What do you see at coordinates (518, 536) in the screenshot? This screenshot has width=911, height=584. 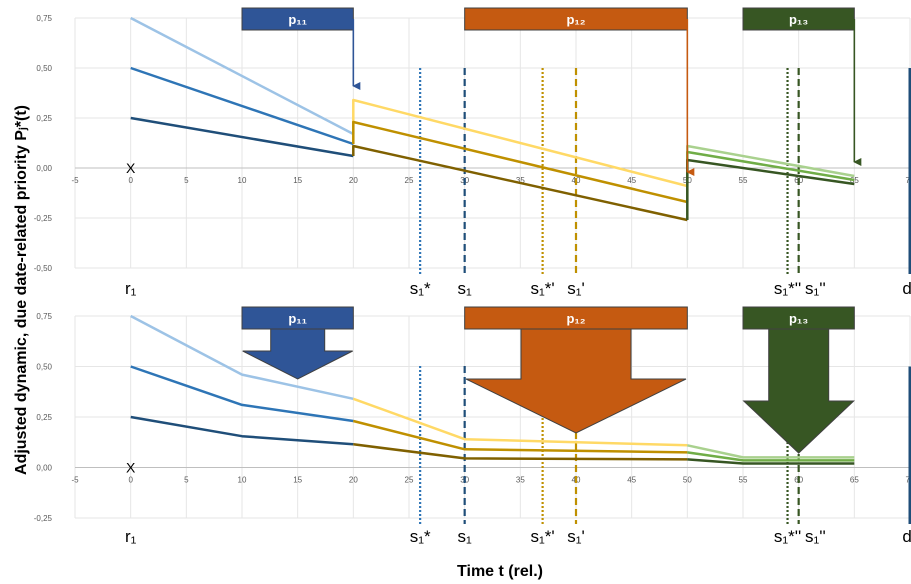 I see `bottom-event-labels: r₁ s₁* s₁ s₁*' s₁' s₁*''s₁'' d₁` at bounding box center [518, 536].